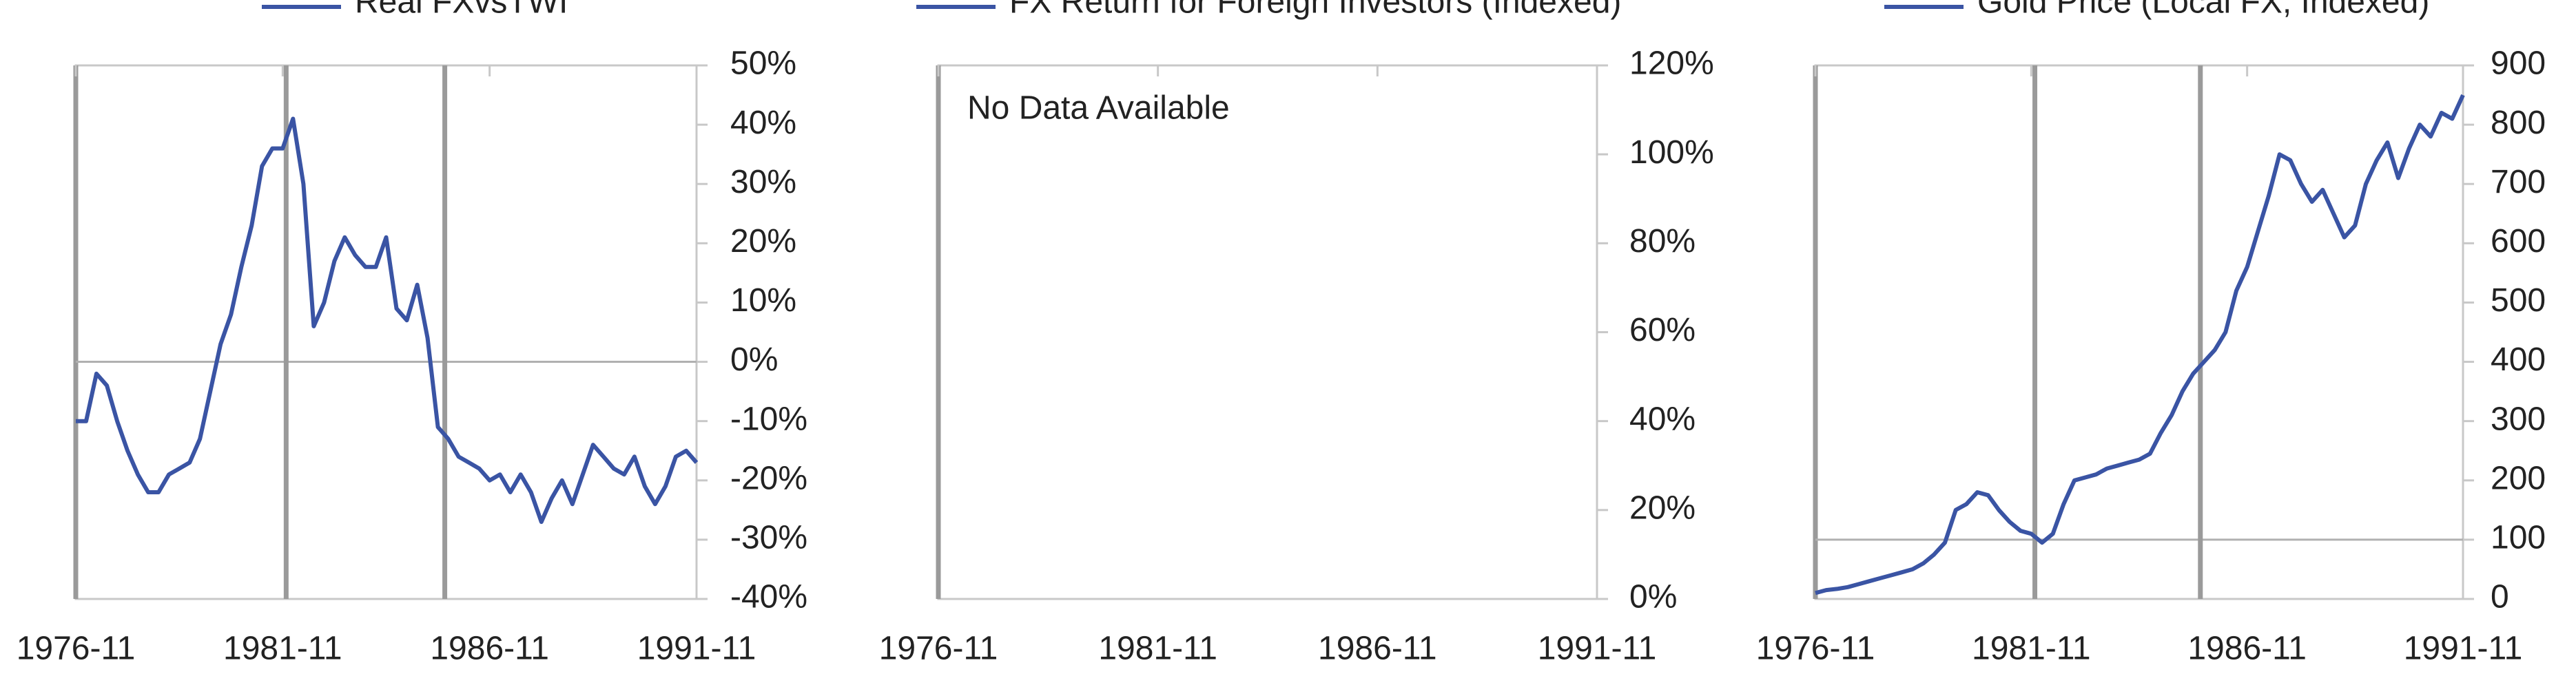 This screenshot has width=2576, height=674. What do you see at coordinates (2518, 182) in the screenshot?
I see `y-tick-label: 700` at bounding box center [2518, 182].